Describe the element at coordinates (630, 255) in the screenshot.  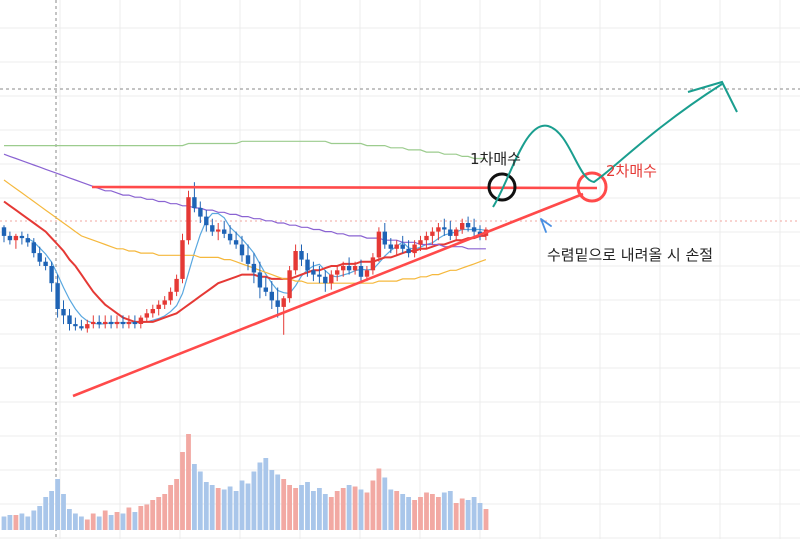
I see `stoploss-label: 수렴밑으로 내려올 시 손절` at that location.